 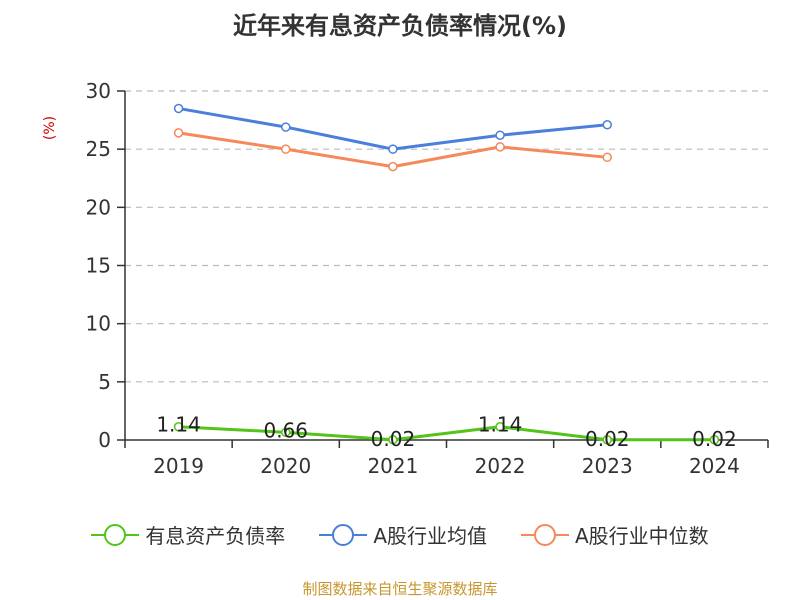 What do you see at coordinates (285, 466) in the screenshot?
I see `x-tick-label: 2020` at bounding box center [285, 466].